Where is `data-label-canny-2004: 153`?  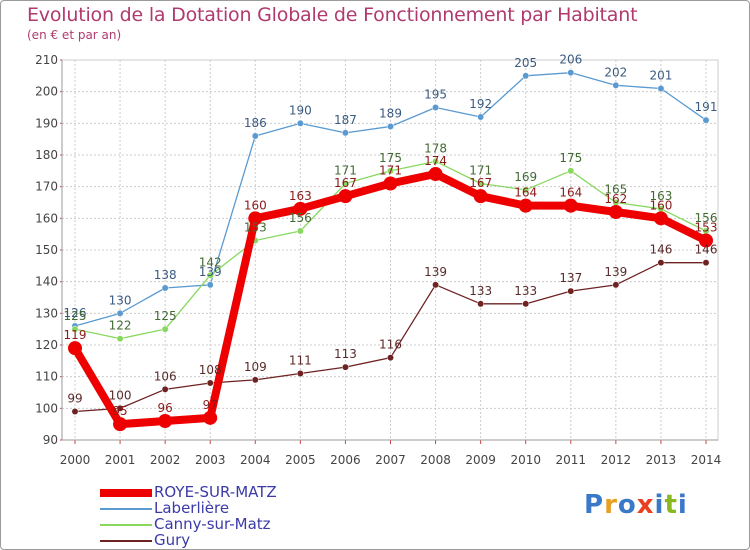
data-label-canny-2004: 153 is located at coordinates (255, 228).